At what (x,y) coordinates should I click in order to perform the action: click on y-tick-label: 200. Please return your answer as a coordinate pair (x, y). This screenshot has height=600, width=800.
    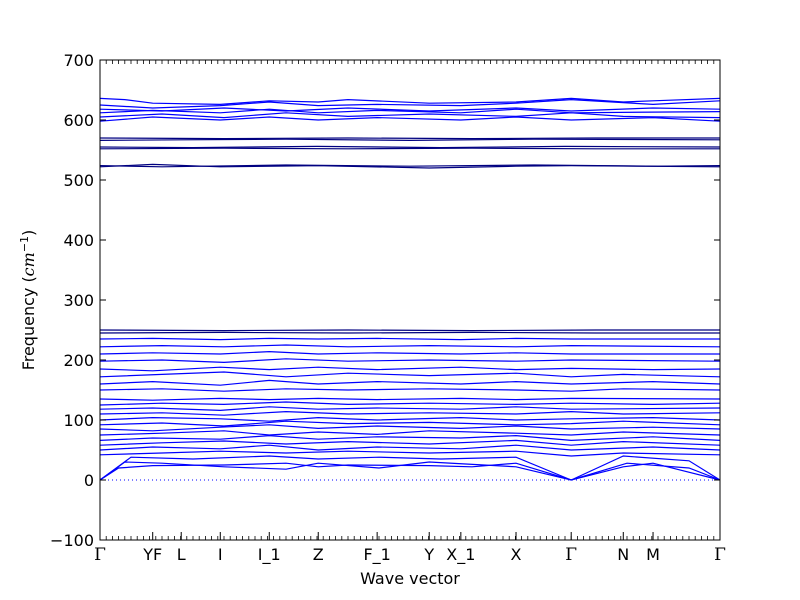
    Looking at the image, I should click on (78, 360).